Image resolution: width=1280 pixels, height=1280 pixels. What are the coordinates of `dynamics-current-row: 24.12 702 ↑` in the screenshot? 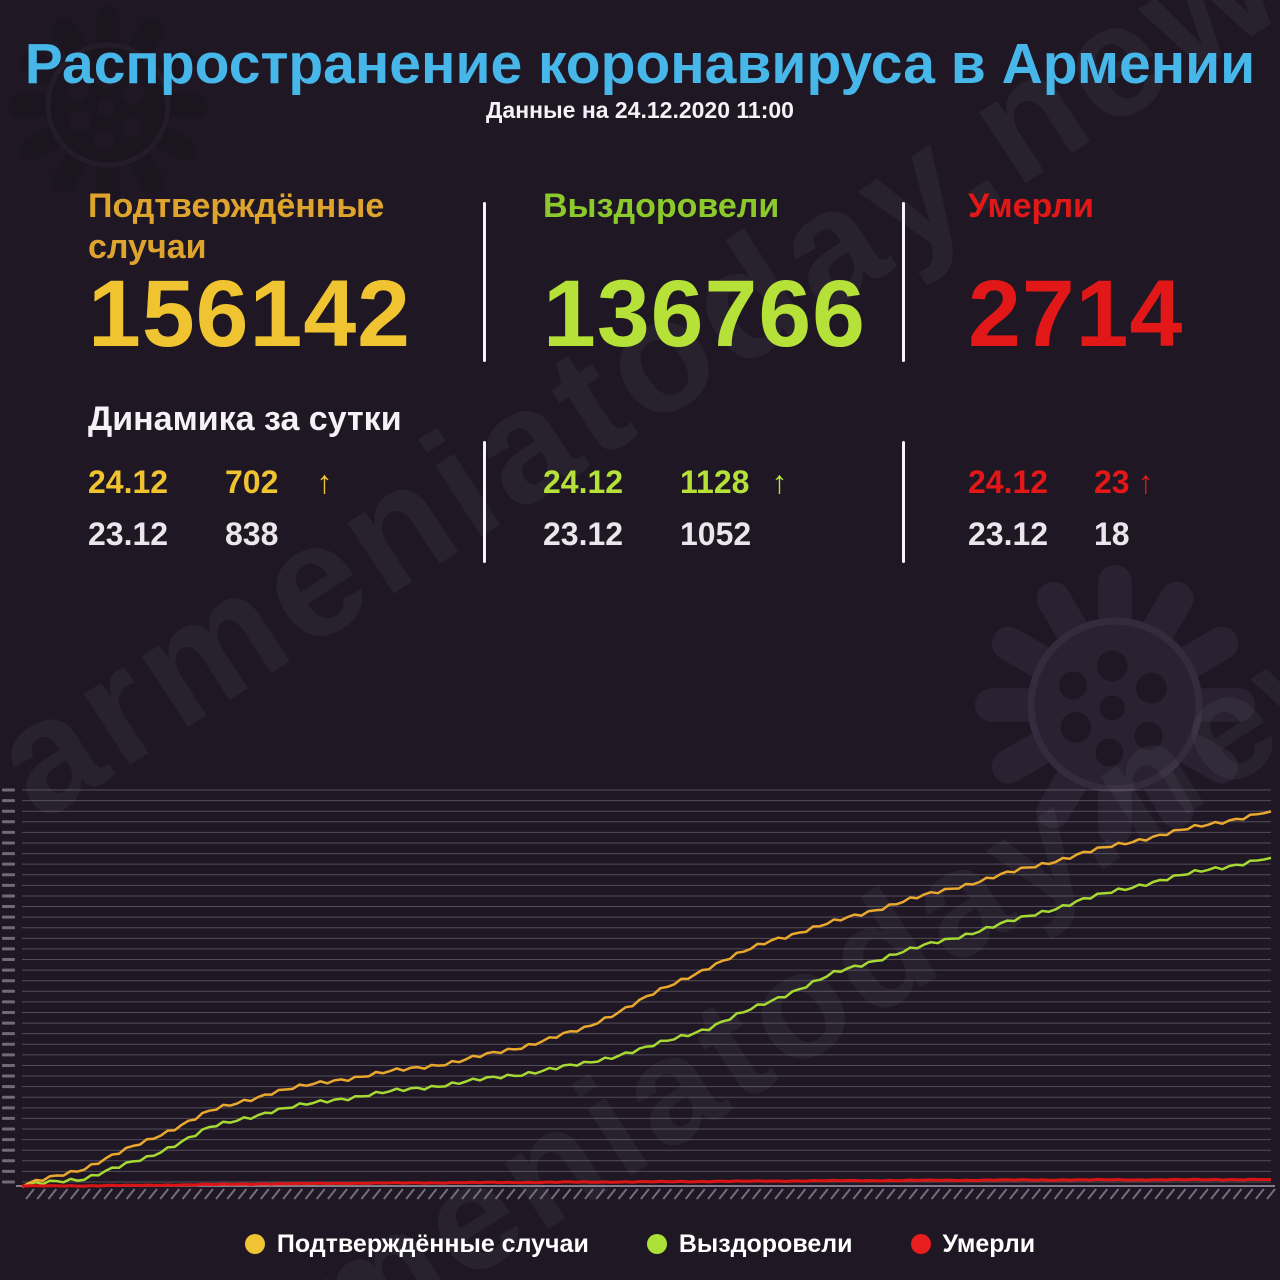 It's located at (210, 482).